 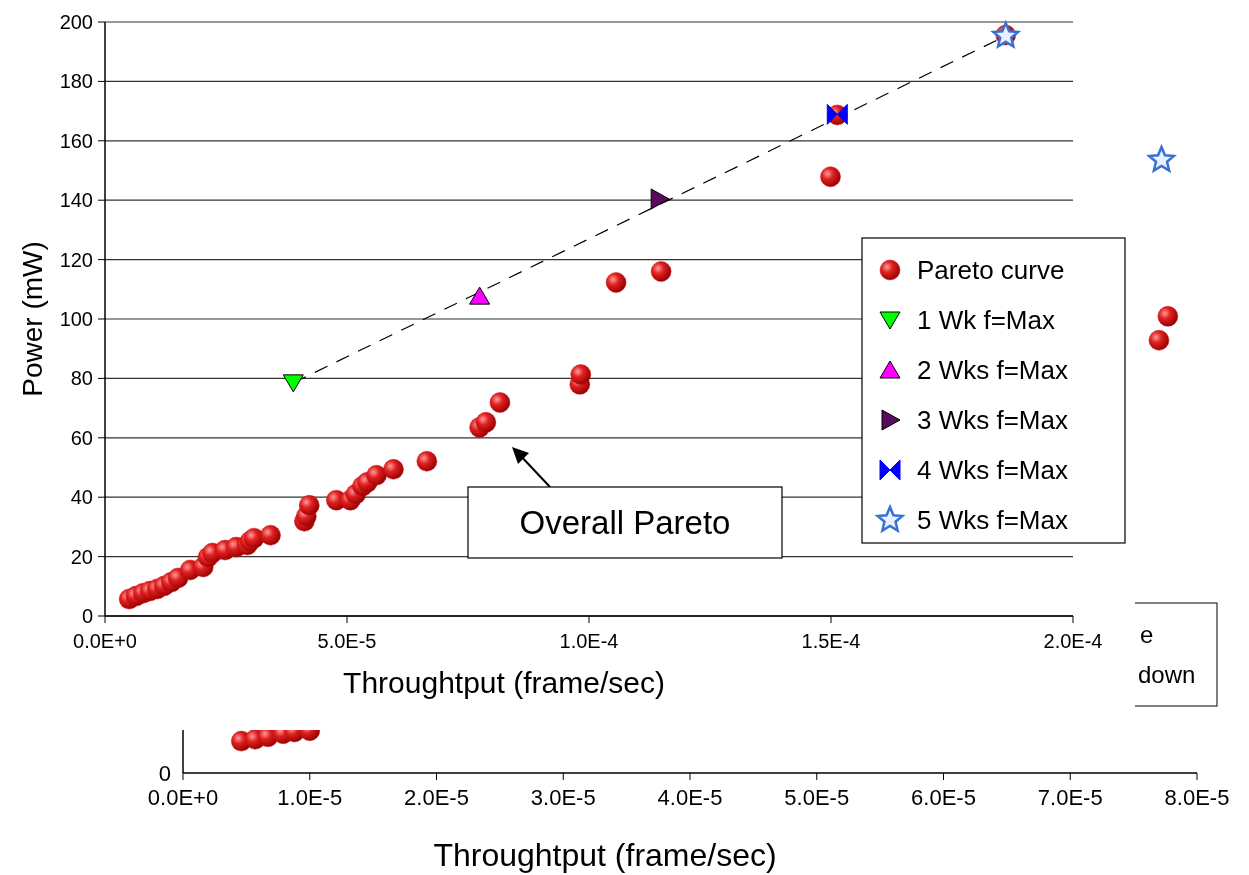 I want to click on y-tick-label: 60, so click(x=81, y=437).